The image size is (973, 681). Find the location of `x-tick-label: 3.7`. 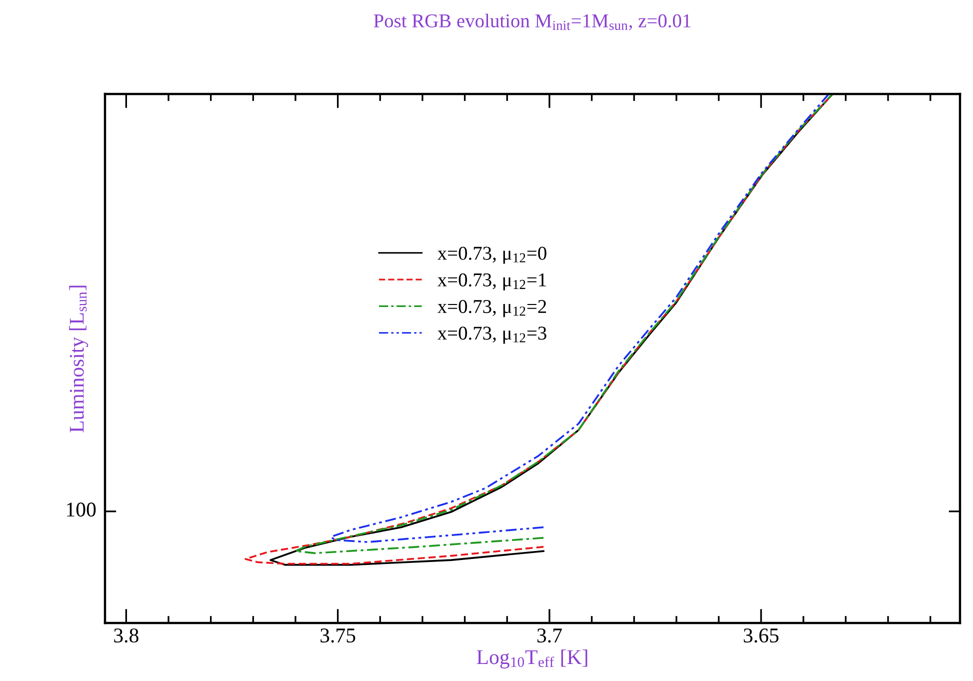

x-tick-label: 3.7 is located at coordinates (549, 635).